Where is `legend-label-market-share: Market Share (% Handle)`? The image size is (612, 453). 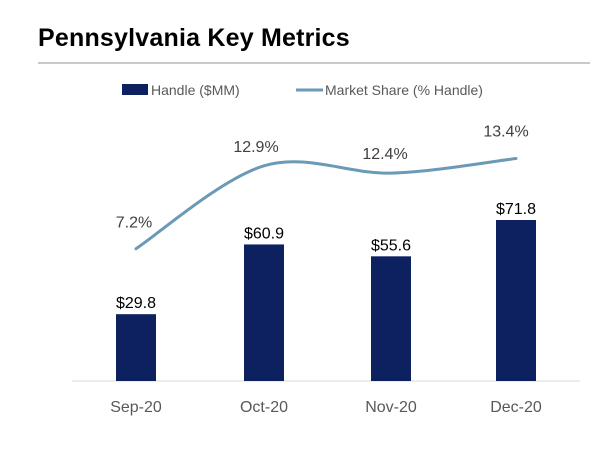
legend-label-market-share: Market Share (% Handle) is located at coordinates (404, 90).